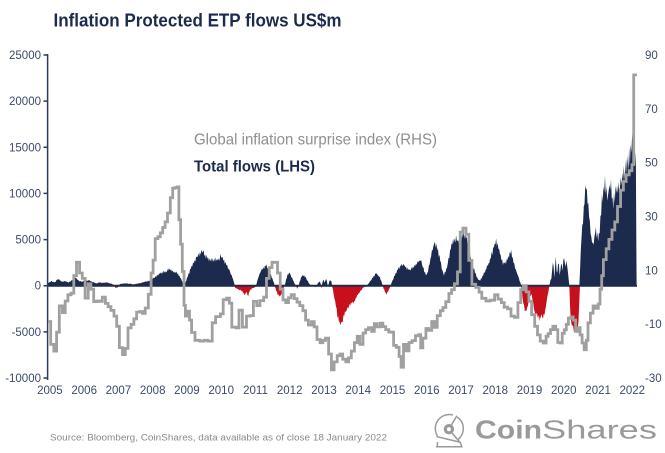  Describe the element at coordinates (530, 391) in the screenshot. I see `svg-text: 2019` at that location.